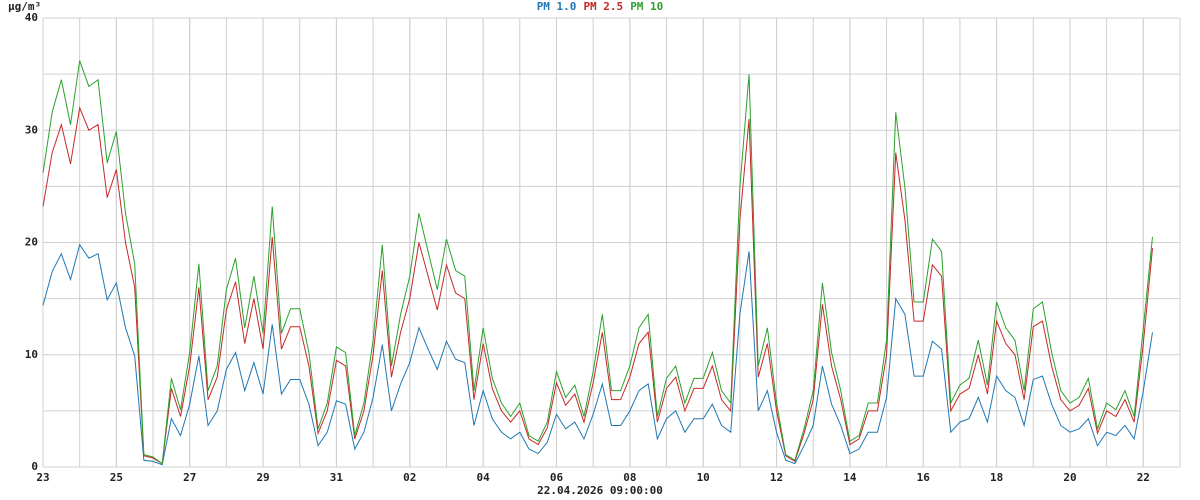  Describe the element at coordinates (116, 477) in the screenshot. I see `x-tick-label: 25` at that location.